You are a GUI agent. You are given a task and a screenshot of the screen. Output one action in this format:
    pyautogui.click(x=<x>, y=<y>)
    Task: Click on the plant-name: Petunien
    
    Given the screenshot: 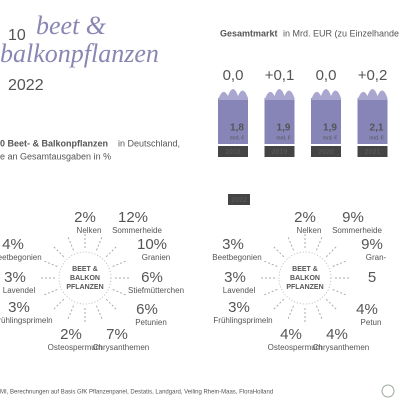 What is the action you would take?
    pyautogui.click(x=151, y=322)
    